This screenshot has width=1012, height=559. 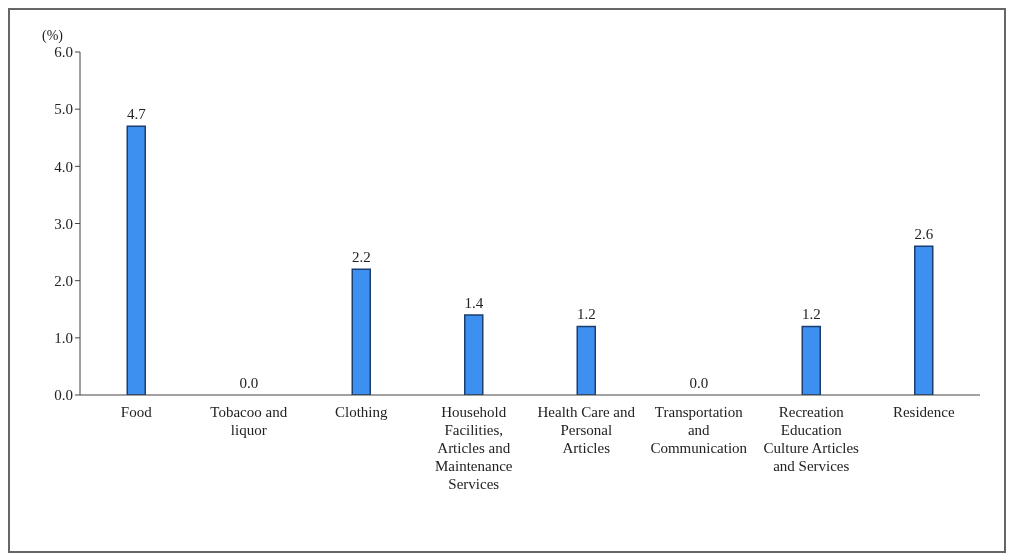 I want to click on x-tick-label: Tobacoo and liquor, so click(x=249, y=421).